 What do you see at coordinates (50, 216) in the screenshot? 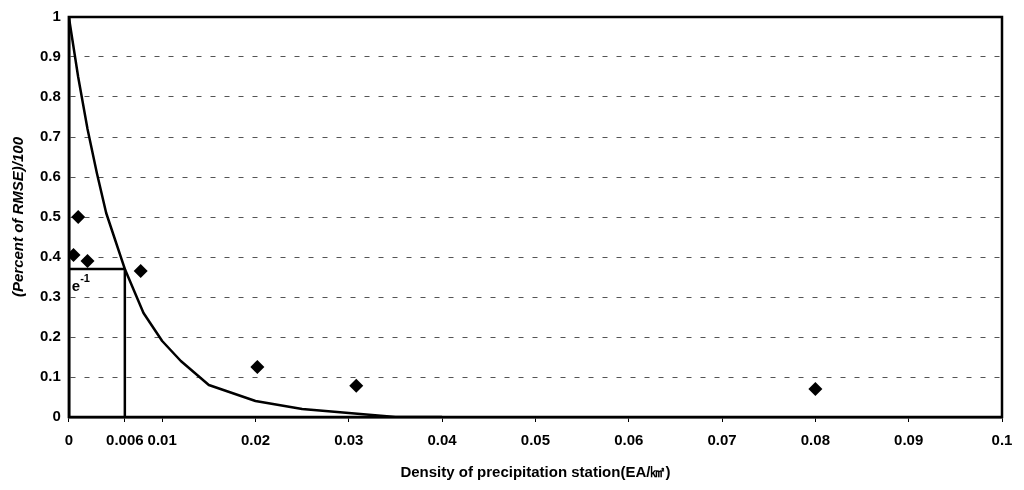
I see `y-tick-label: 0.5` at bounding box center [50, 216].